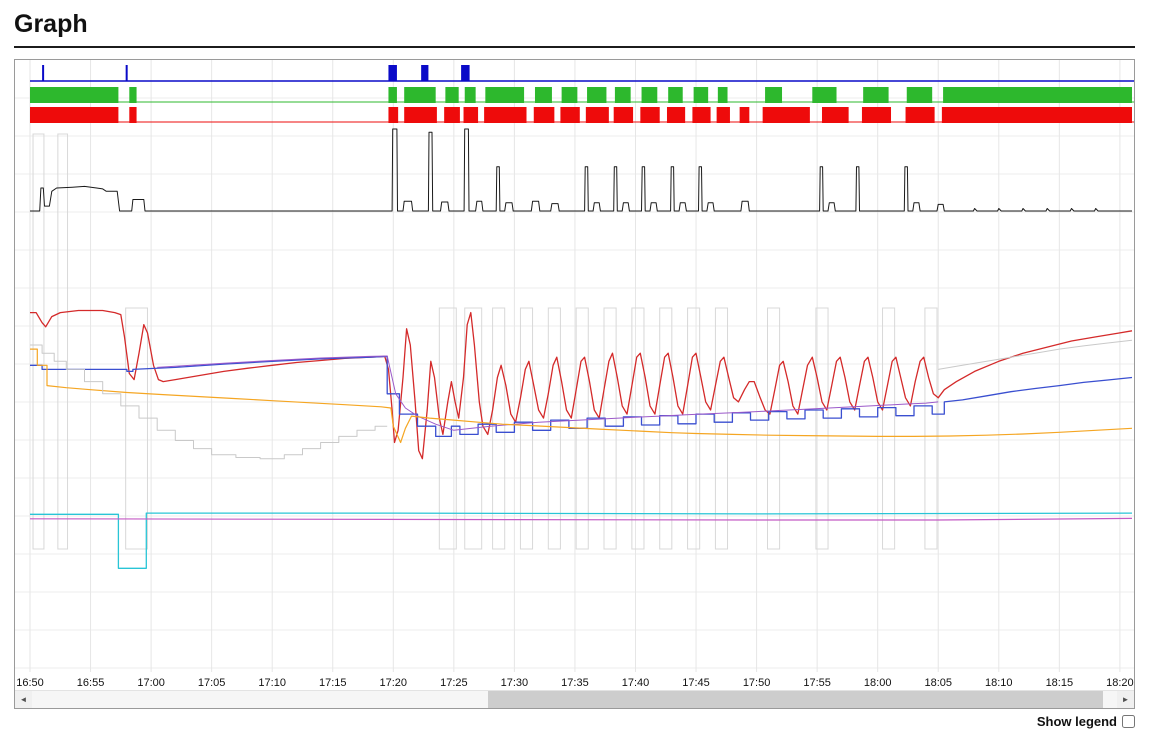 Image resolution: width=1149 pixels, height=738 pixels. Describe the element at coordinates (1076, 721) in the screenshot. I see `show-legend-label: Show legend` at that location.